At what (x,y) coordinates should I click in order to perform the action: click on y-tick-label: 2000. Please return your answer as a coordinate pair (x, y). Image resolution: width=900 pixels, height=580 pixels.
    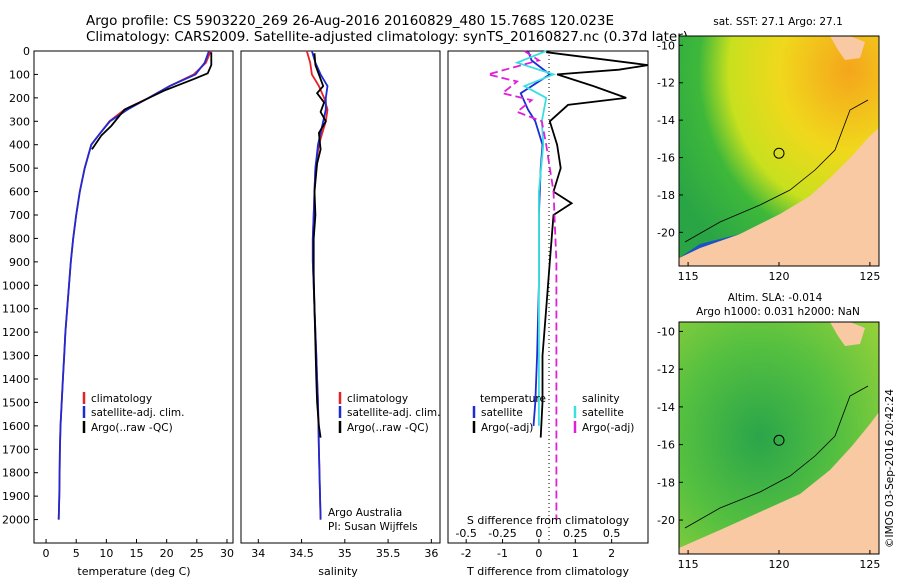
    Looking at the image, I should click on (16, 520).